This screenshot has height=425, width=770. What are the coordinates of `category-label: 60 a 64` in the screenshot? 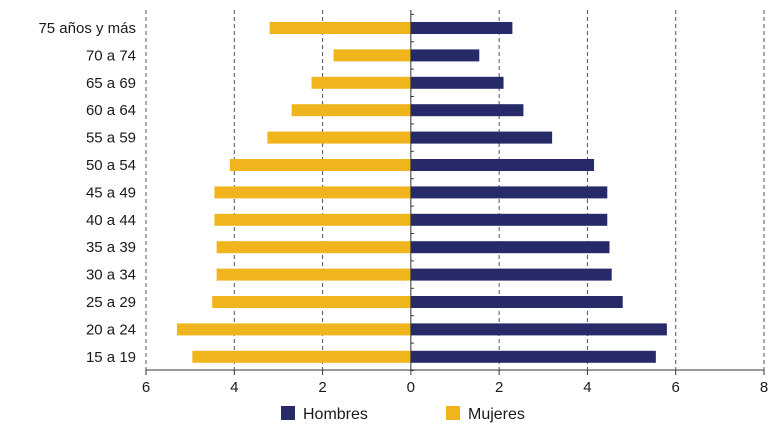 It's located at (111, 110).